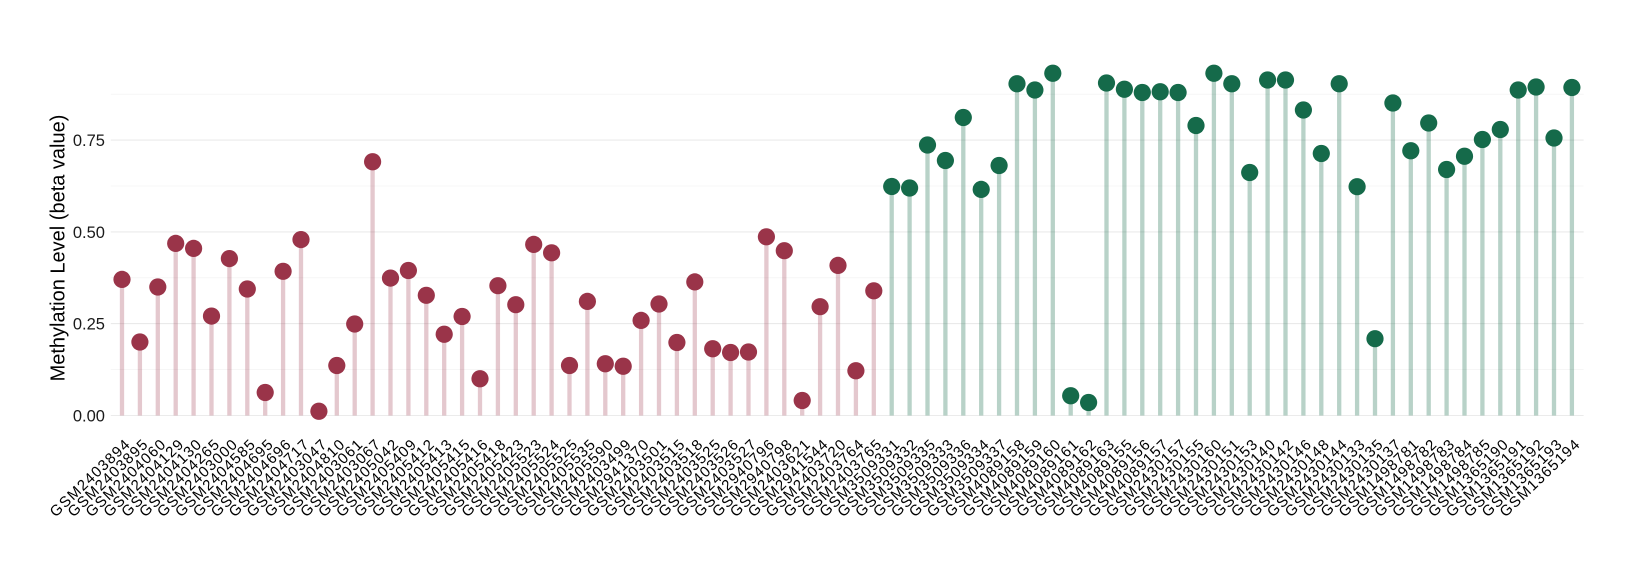 Image resolution: width=1640 pixels, height=585 pixels. I want to click on svg-text: 0.50, so click(89, 233).